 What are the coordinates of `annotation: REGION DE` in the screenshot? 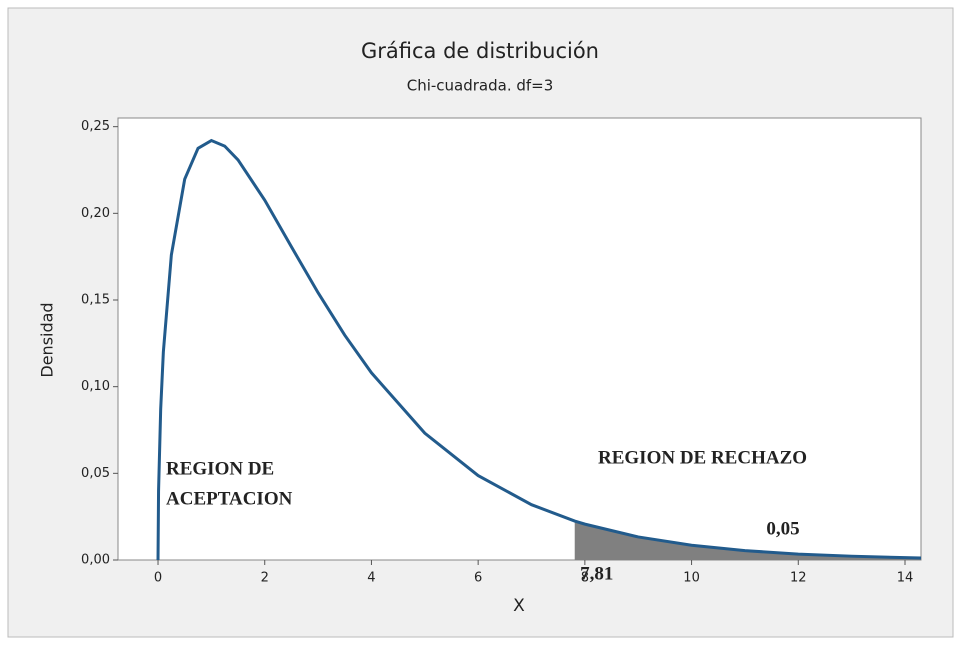 It's located at (220, 468).